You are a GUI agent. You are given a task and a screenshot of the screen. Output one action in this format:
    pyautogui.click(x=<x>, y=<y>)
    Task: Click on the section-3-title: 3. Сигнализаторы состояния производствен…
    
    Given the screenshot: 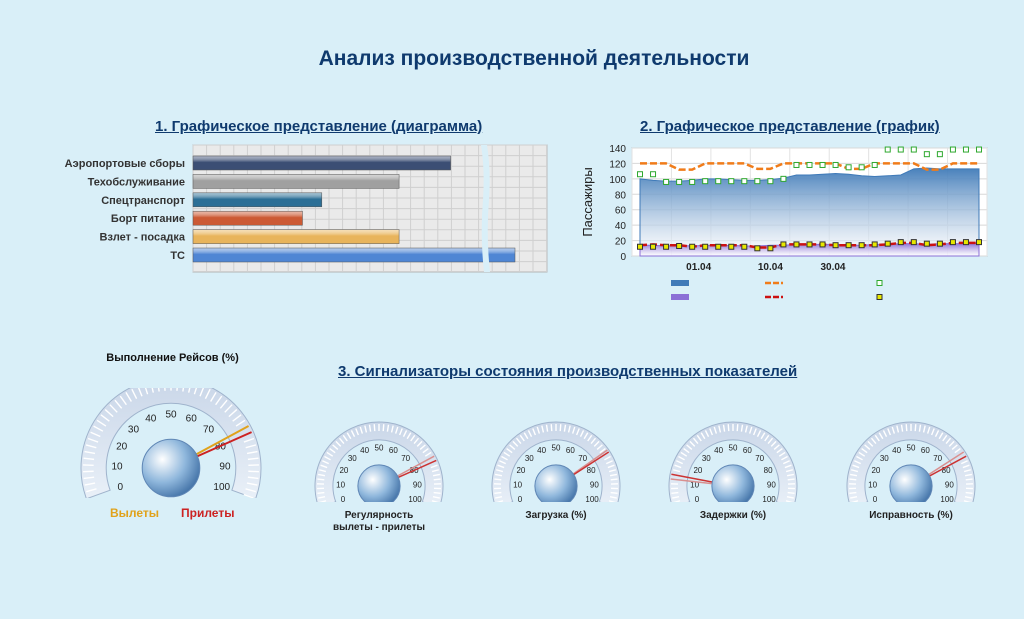 What is the action you would take?
    pyautogui.click(x=568, y=371)
    